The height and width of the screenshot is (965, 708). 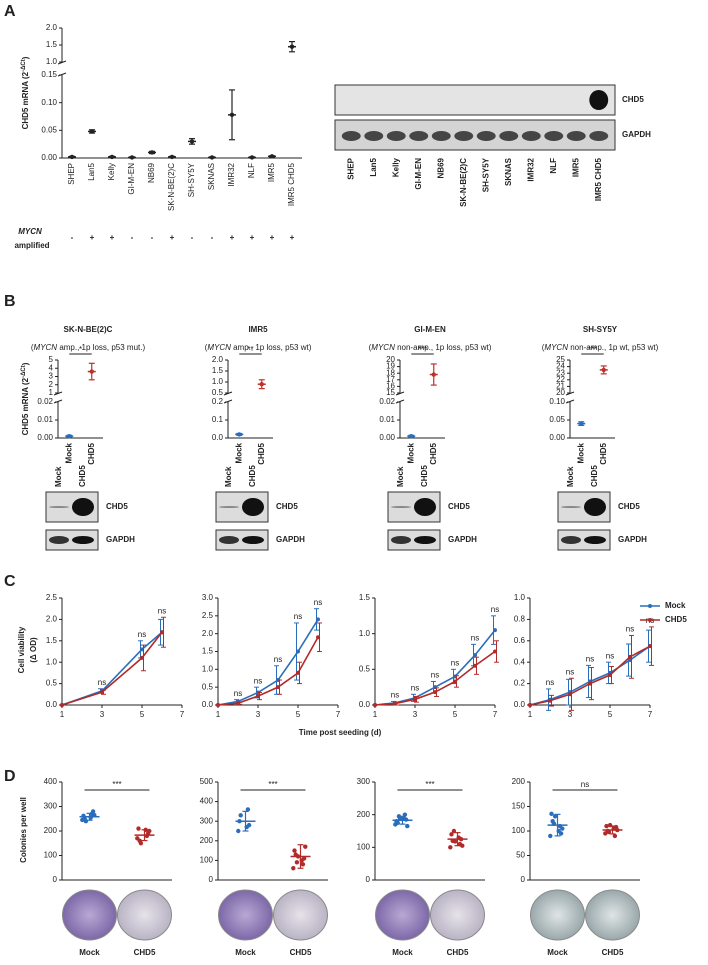 What do you see at coordinates (557, 401) in the screenshot?
I see `y-tick-label: 0.10` at bounding box center [557, 401].